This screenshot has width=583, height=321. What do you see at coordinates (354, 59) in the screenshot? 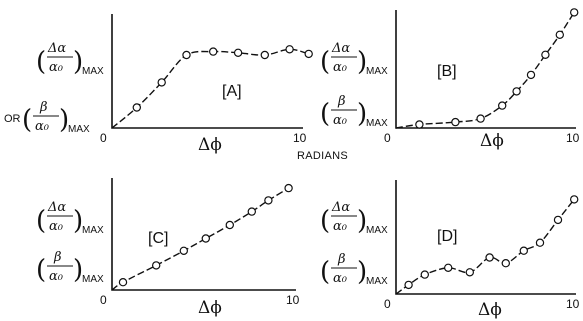
I see `ylabel-panel-b: ( Δα α₀ ) MAX` at bounding box center [354, 59].